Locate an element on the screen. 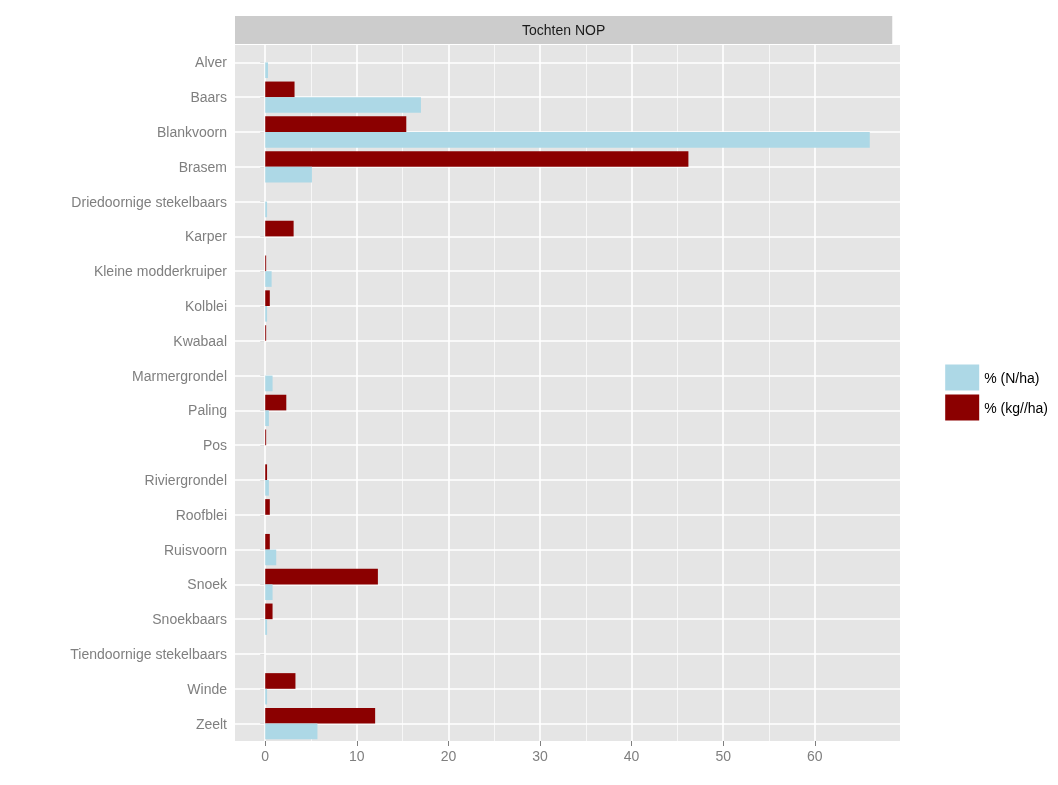  y-tick-label: Kwabaal is located at coordinates (200, 340).